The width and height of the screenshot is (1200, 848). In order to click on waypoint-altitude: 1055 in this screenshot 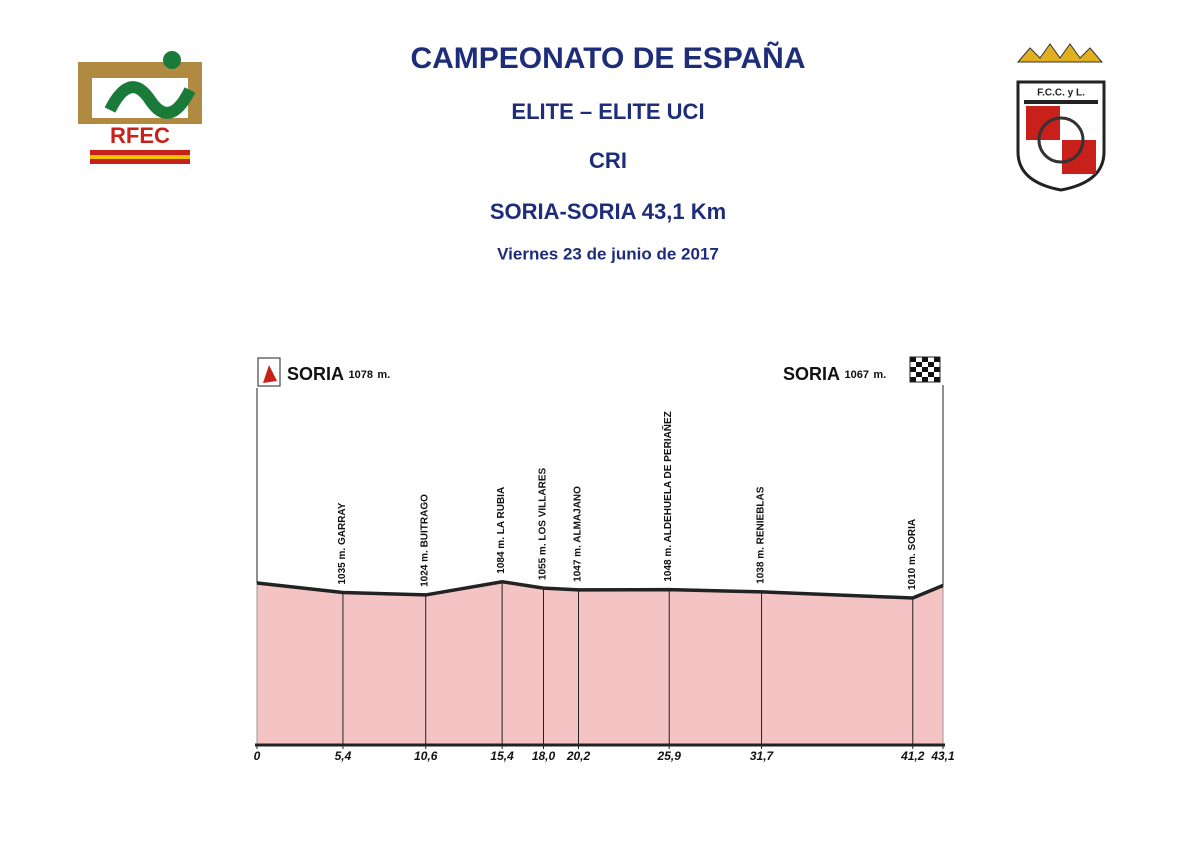, I will do `click(542, 568)`.